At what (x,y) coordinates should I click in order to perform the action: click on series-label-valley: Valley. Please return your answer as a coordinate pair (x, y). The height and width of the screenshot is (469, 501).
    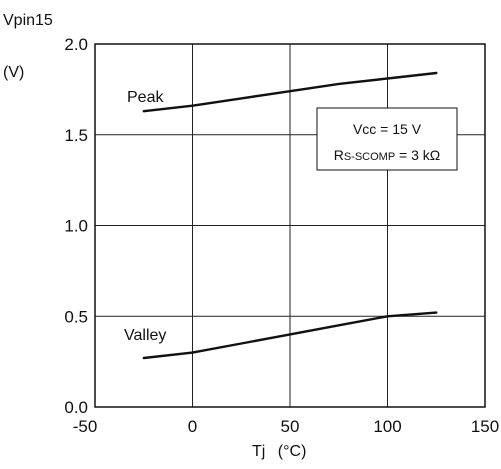
    Looking at the image, I should click on (145, 335).